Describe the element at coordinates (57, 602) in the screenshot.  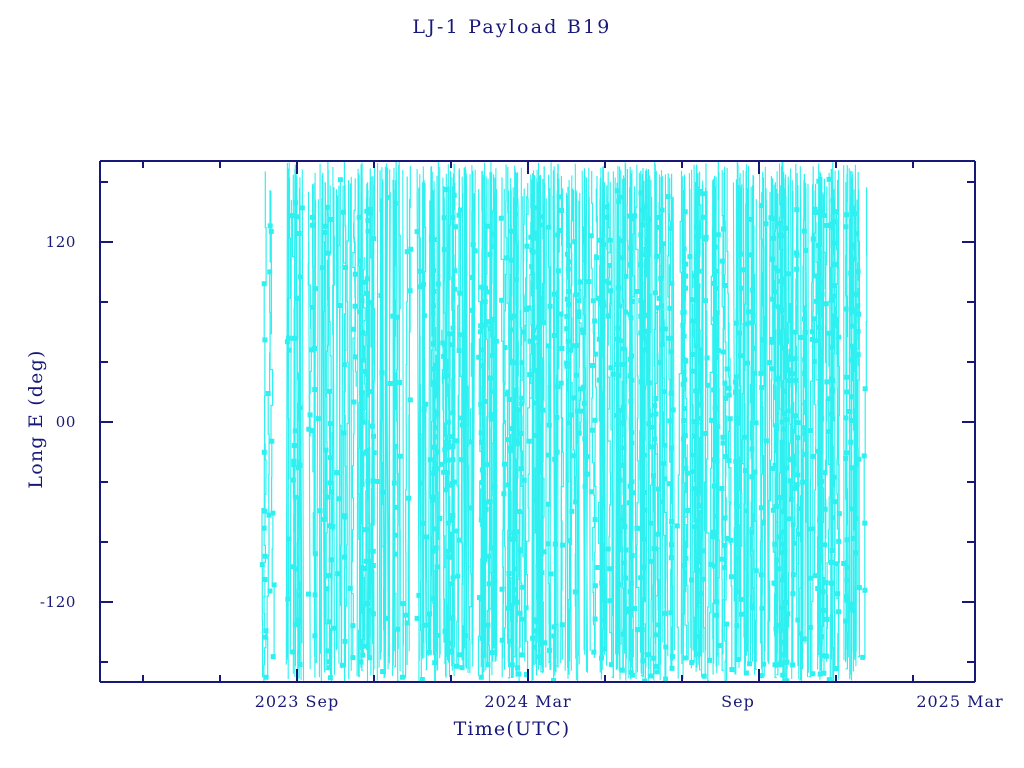
I see `y-tick-label: -120` at that location.